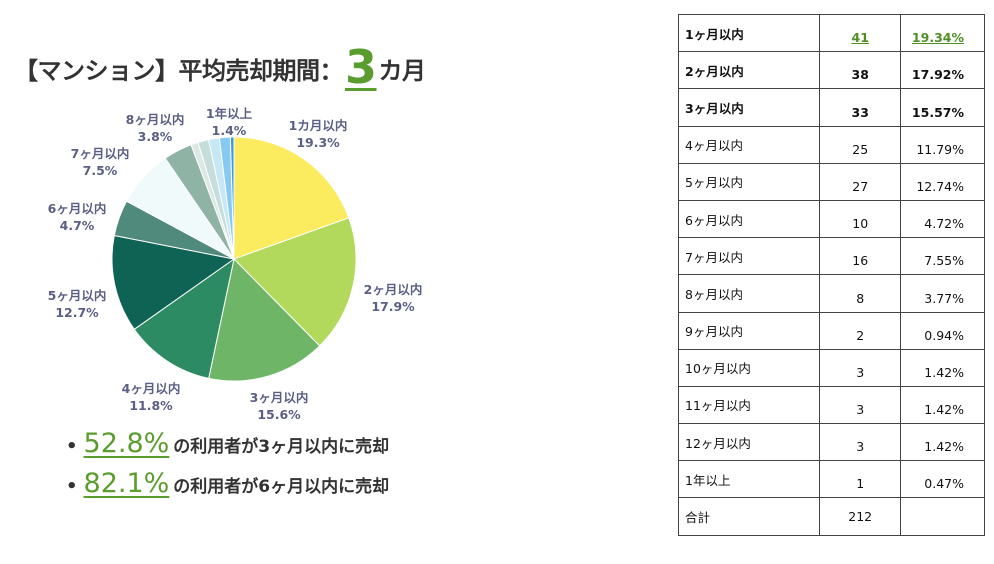  What do you see at coordinates (942, 330) in the screenshot?
I see `table-cell-pct: 0.94%` at bounding box center [942, 330].